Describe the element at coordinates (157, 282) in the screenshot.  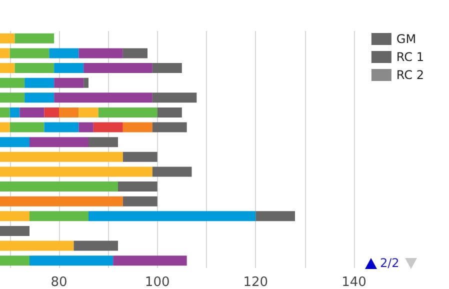
I see `x-tick-label: 100` at that location.